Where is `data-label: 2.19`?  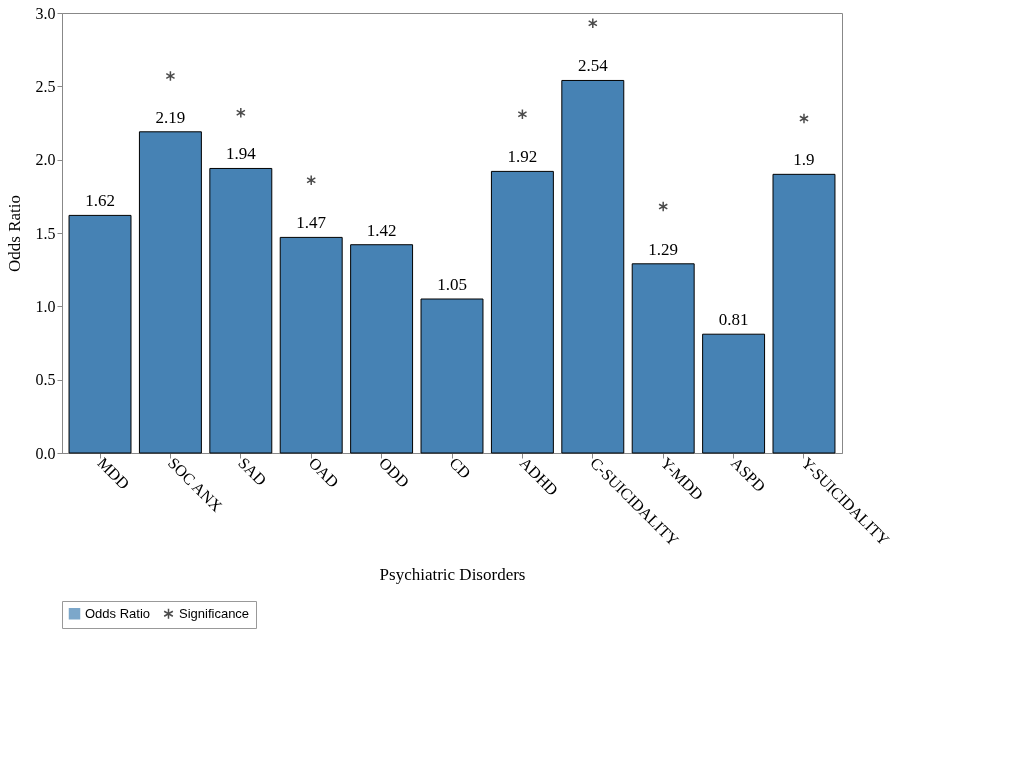
data-label: 2.19 is located at coordinates (170, 117).